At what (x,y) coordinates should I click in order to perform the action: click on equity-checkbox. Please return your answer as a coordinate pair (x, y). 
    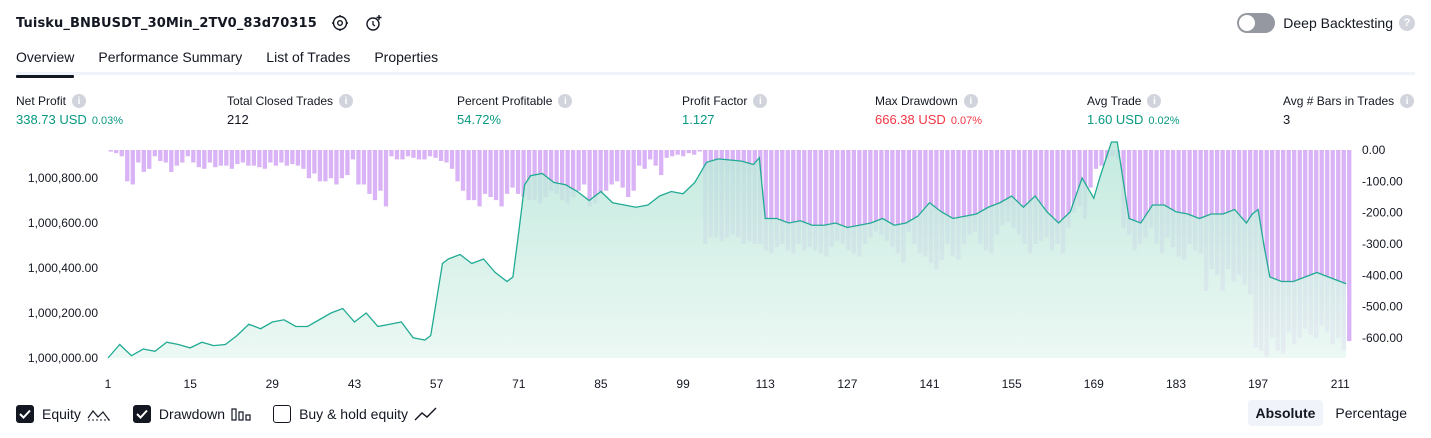
    Looking at the image, I should click on (25, 414).